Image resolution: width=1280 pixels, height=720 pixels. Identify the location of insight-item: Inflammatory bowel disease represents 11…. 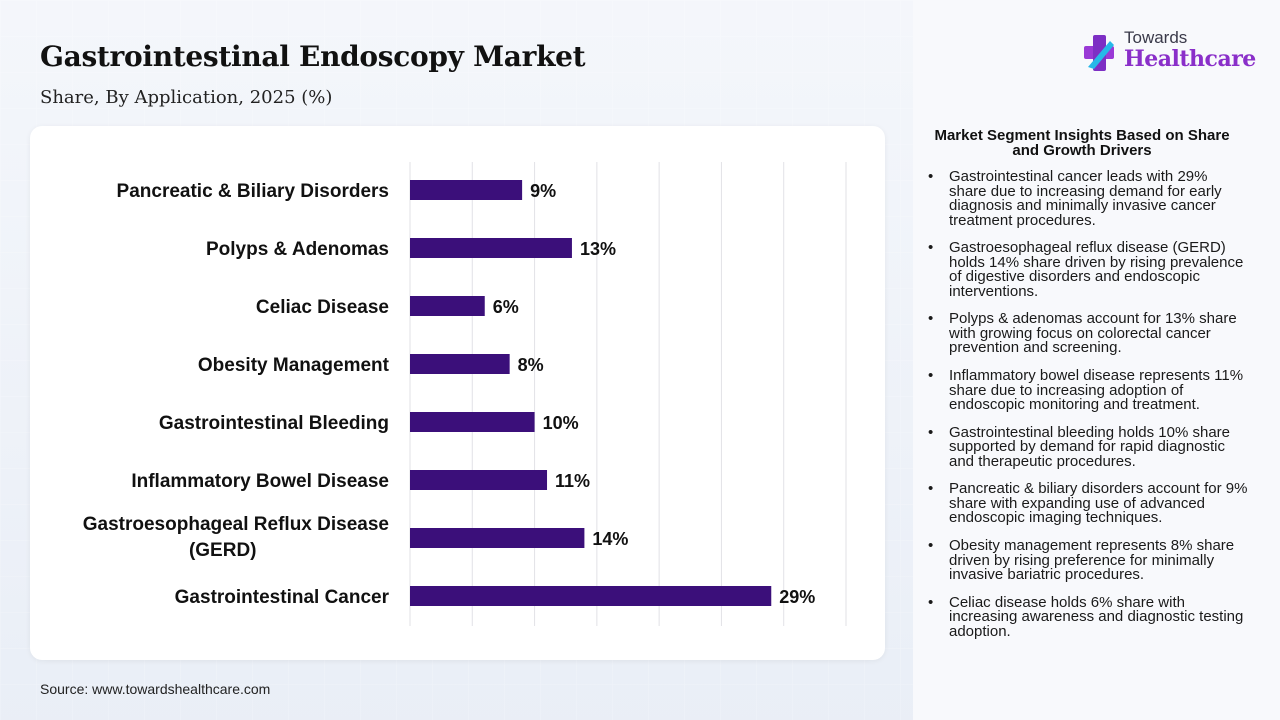
(1088, 390).